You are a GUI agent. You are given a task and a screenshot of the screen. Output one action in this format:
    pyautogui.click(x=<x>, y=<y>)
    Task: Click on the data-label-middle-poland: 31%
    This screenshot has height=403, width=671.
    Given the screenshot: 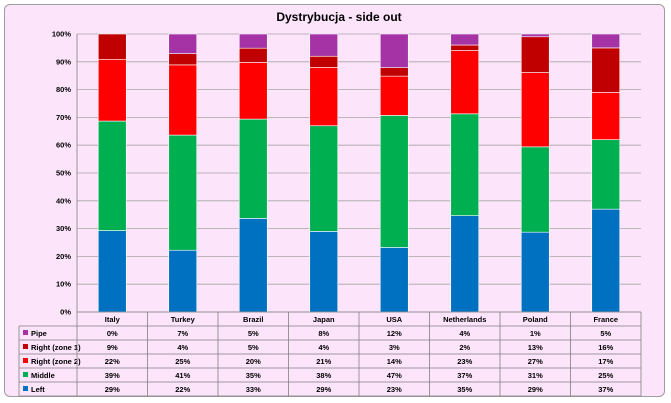 What is the action you would take?
    pyautogui.click(x=535, y=375)
    